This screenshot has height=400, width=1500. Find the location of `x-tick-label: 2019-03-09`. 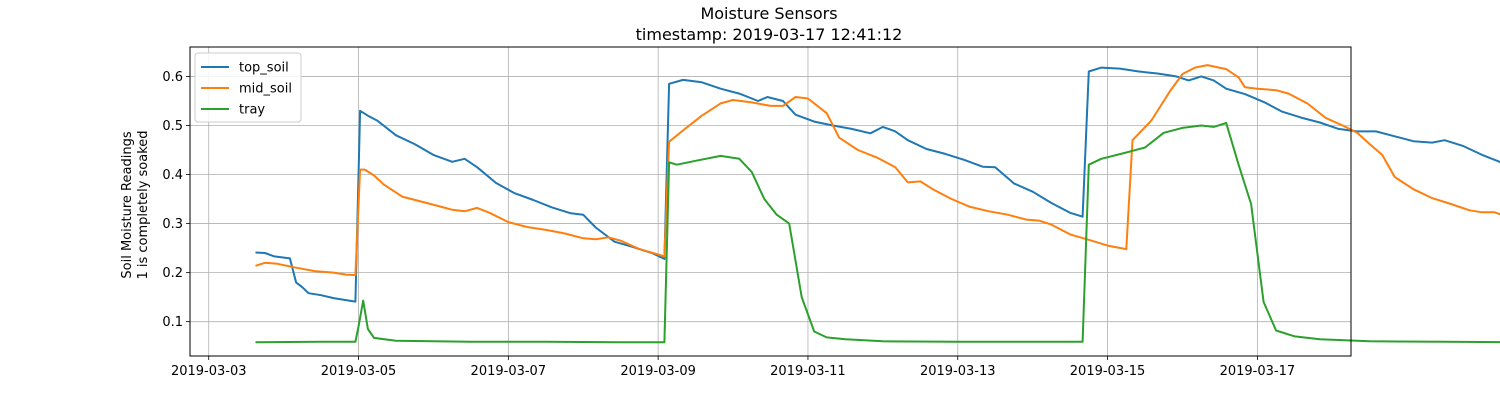

x-tick-label: 2019-03-09 is located at coordinates (658, 371).